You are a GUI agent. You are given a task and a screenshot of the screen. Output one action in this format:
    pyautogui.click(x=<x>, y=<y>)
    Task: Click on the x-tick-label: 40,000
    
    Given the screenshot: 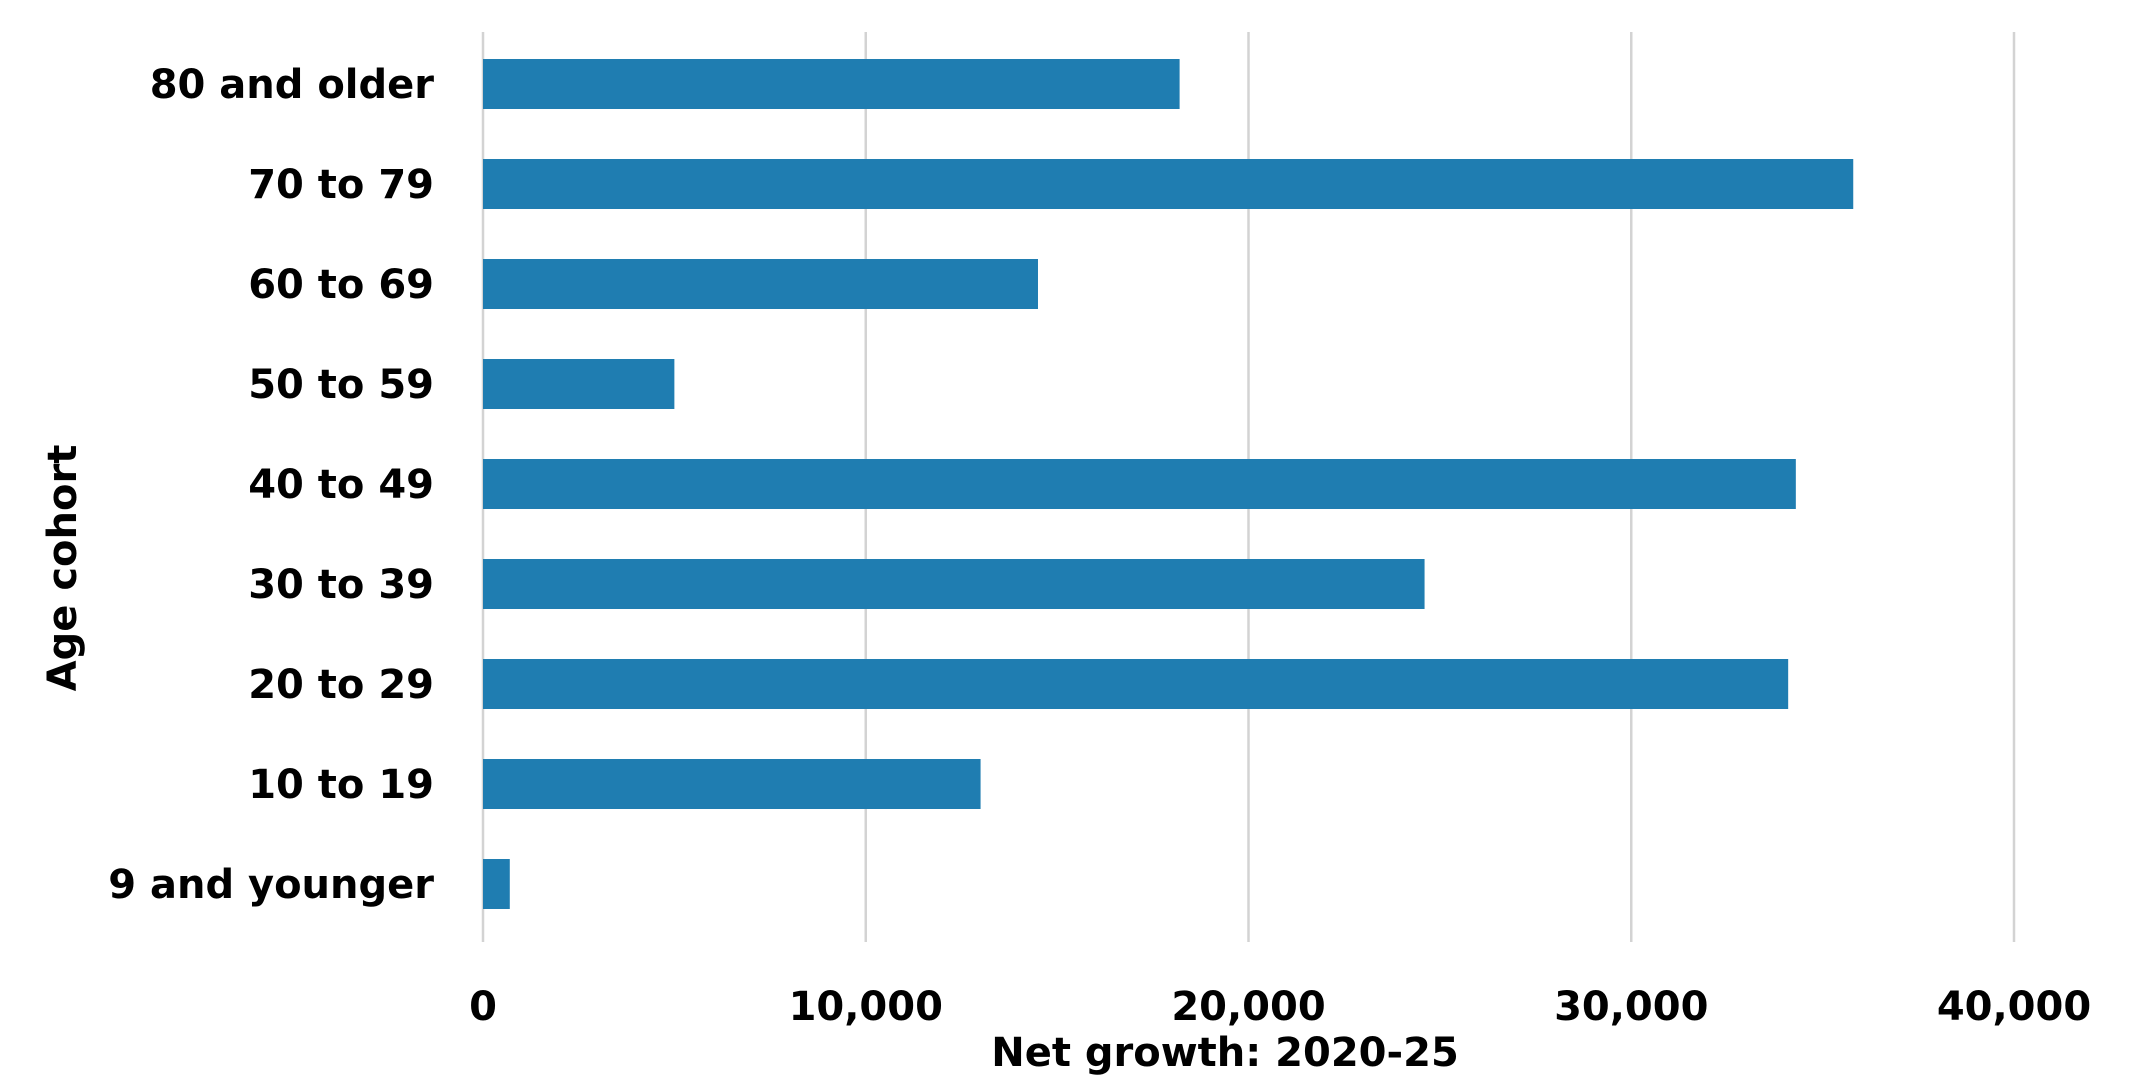 What is the action you would take?
    pyautogui.click(x=2014, y=1007)
    